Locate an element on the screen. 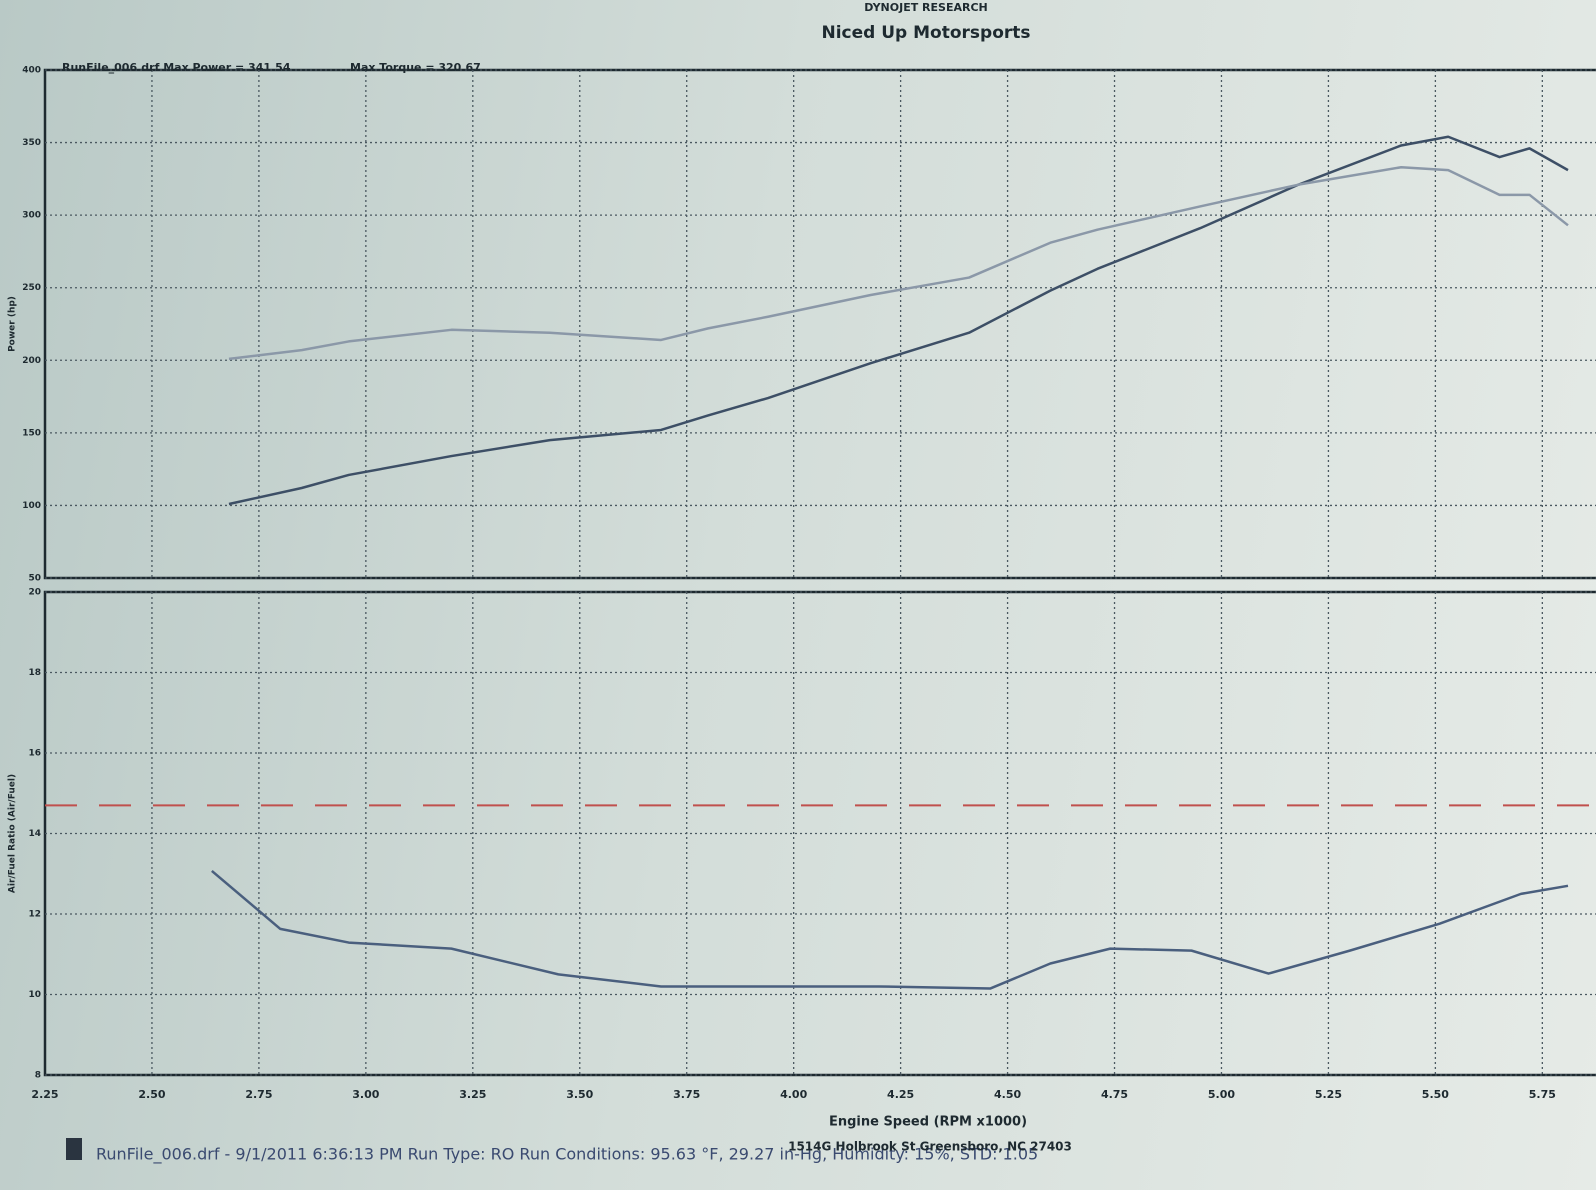 This screenshot has height=1190, width=1596. y-tick-label: 100 is located at coordinates (31, 506).